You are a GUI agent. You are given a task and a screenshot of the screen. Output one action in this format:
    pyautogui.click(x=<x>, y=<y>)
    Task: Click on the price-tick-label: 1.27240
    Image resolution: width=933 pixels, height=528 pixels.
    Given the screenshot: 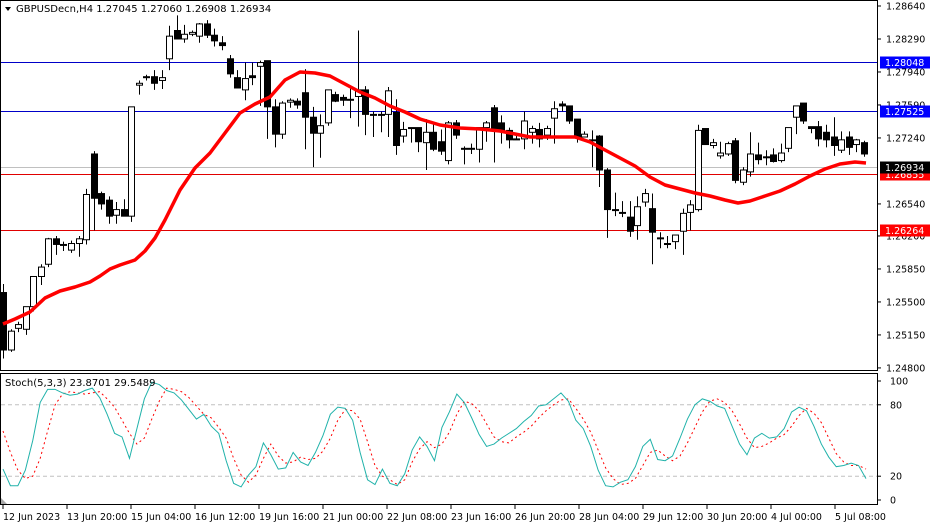 What is the action you would take?
    pyautogui.click(x=905, y=138)
    